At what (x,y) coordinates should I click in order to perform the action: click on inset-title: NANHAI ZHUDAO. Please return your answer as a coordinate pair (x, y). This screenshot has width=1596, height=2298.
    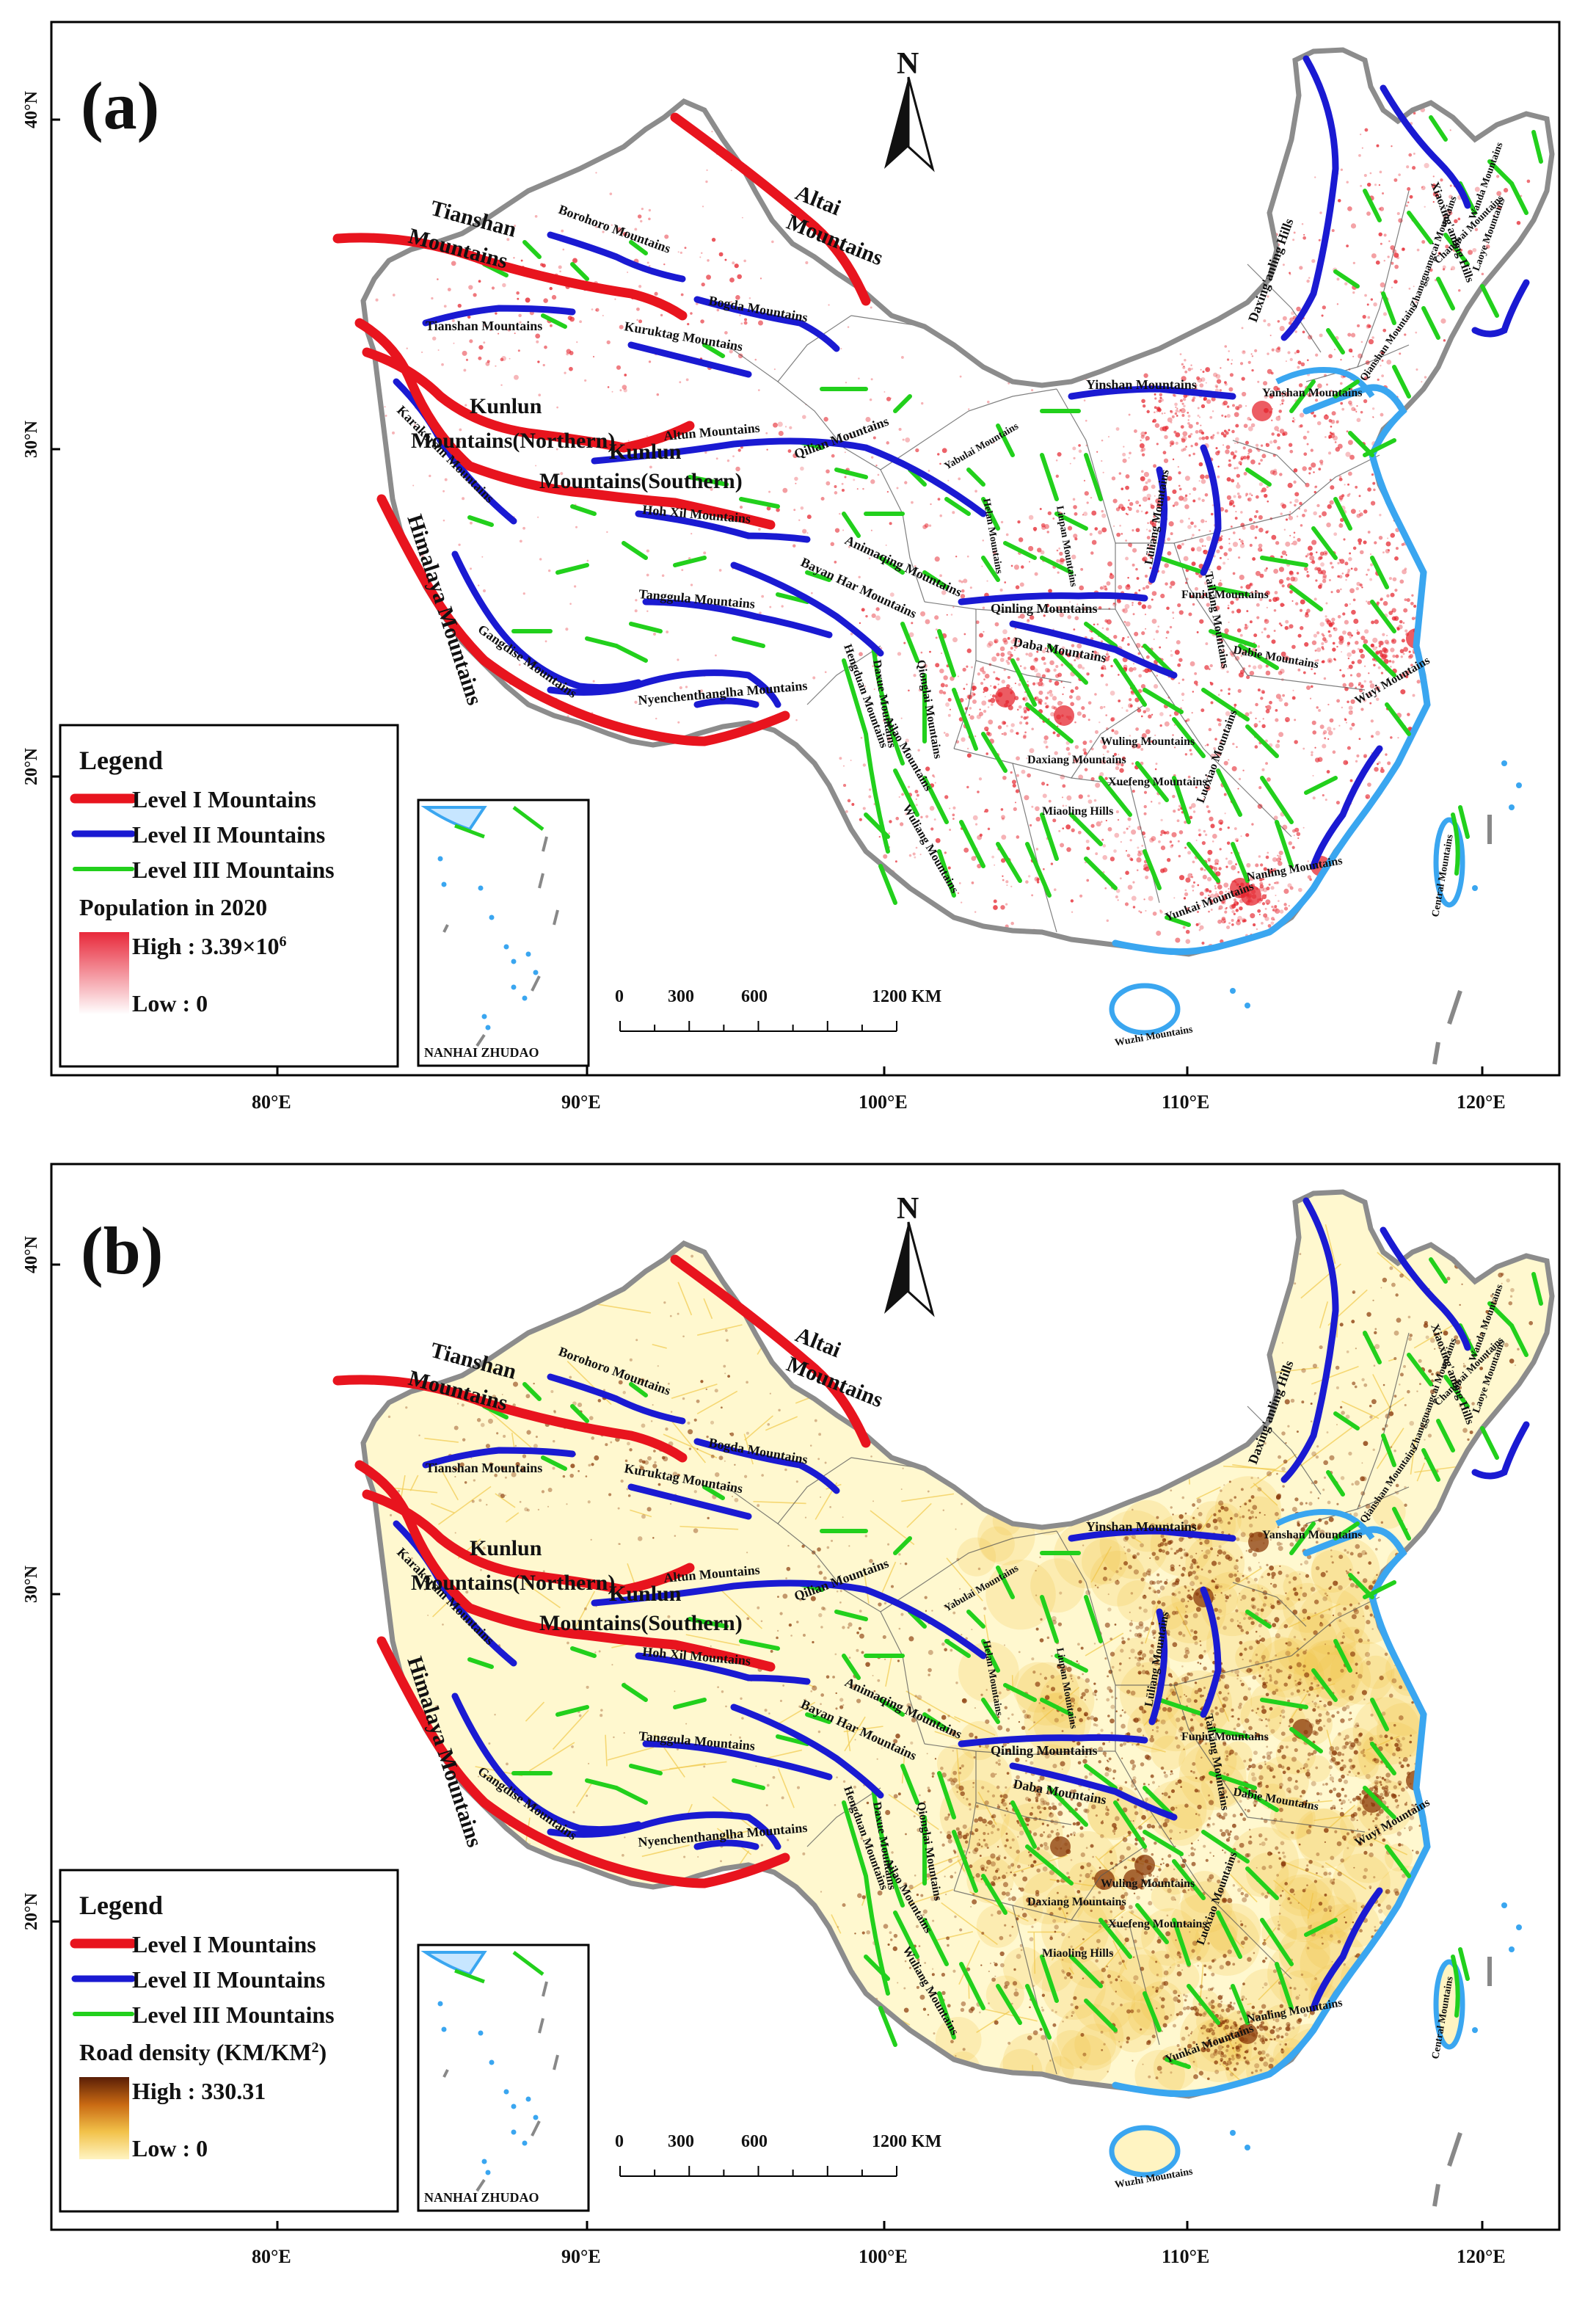
    Looking at the image, I should click on (481, 2197).